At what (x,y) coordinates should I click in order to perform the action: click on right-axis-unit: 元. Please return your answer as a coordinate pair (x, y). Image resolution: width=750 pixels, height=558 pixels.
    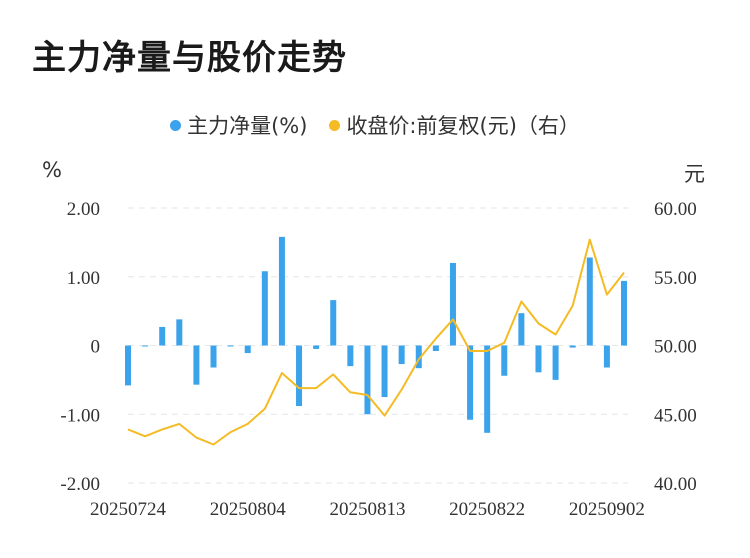
    Looking at the image, I should click on (694, 174).